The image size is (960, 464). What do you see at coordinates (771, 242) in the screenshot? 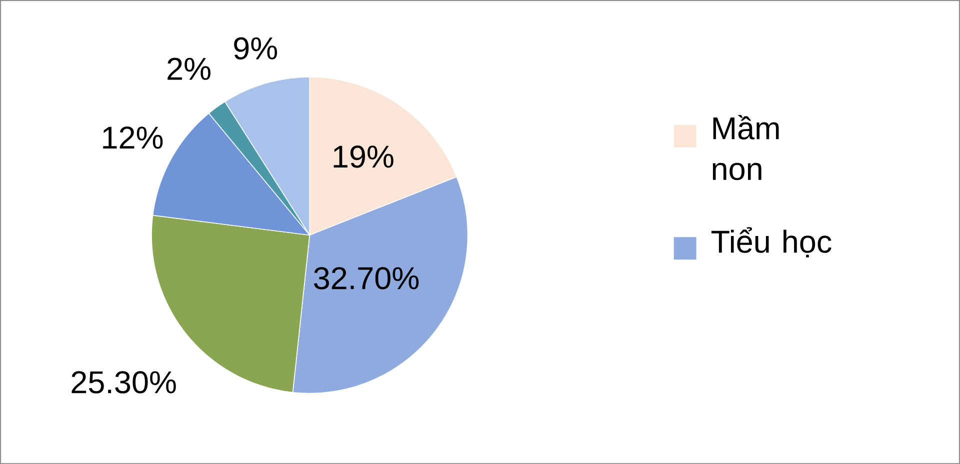
I see `legend-label: Tiểu học` at bounding box center [771, 242].